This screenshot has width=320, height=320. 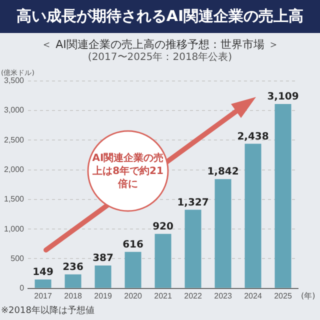 I want to click on data-label: 149, so click(x=43, y=272).